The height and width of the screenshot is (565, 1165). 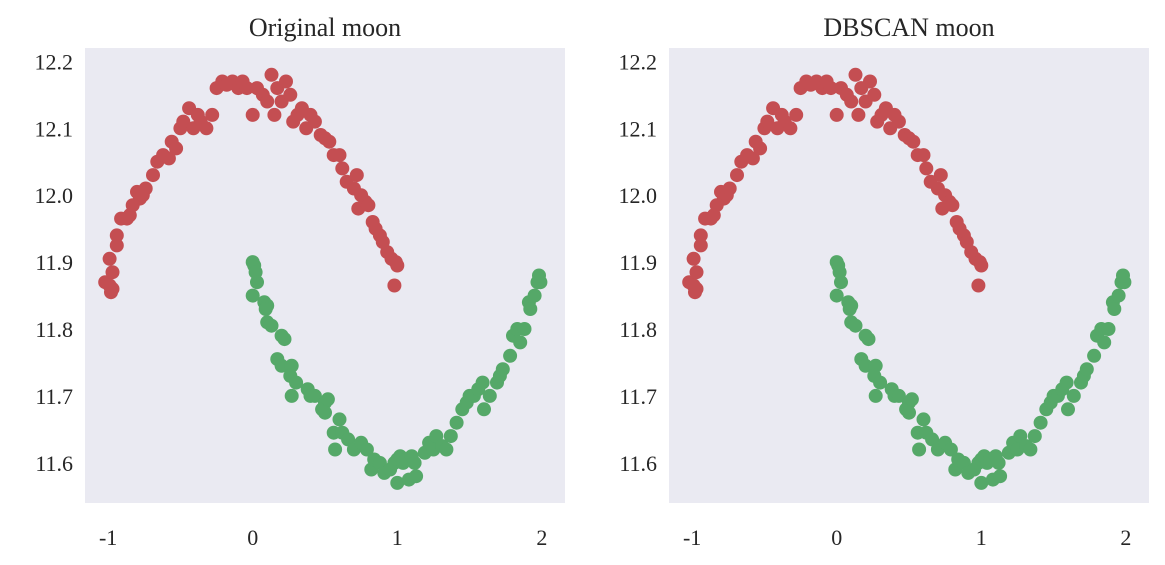 I want to click on chart-title: Original moon, so click(x=325, y=27).